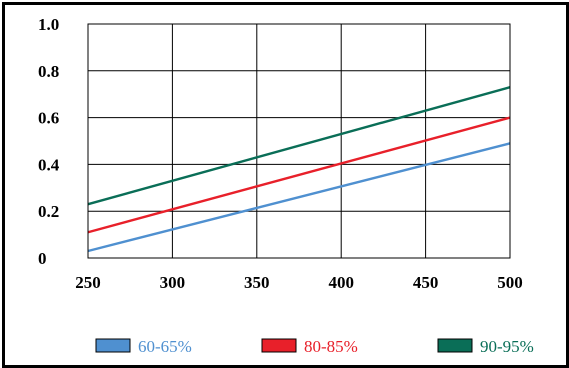 The height and width of the screenshot is (368, 569). What do you see at coordinates (49, 164) in the screenshot?
I see `y-tick-label: 0.4` at bounding box center [49, 164].